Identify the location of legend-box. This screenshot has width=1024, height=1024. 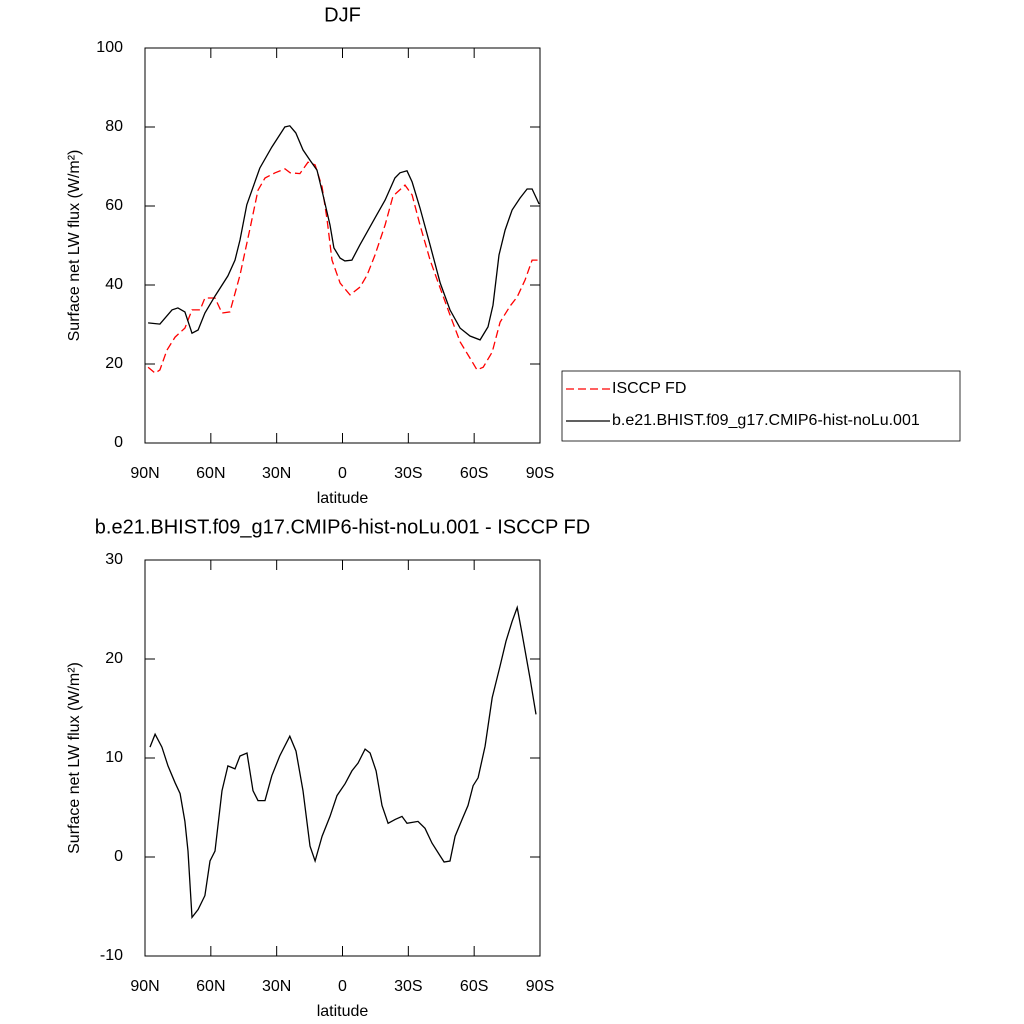
(761, 406).